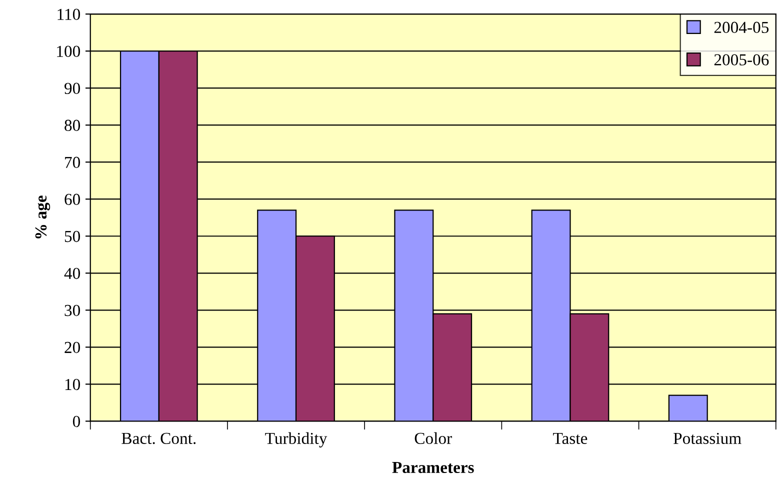  What do you see at coordinates (69, 14) in the screenshot?
I see `y-tick-label: 110` at bounding box center [69, 14].